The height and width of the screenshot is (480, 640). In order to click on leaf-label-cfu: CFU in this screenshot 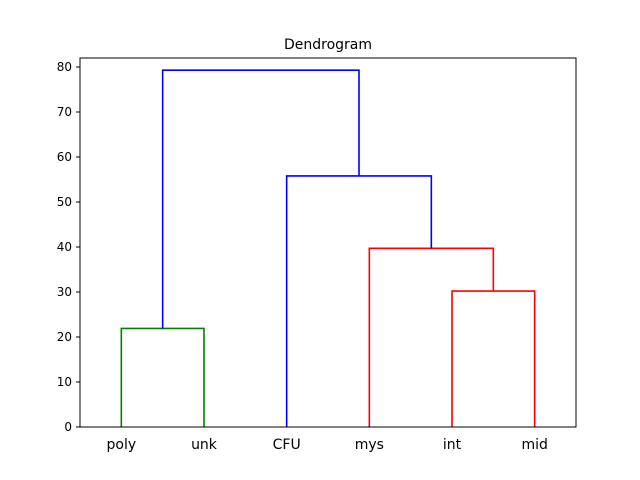, I will do `click(287, 445)`.